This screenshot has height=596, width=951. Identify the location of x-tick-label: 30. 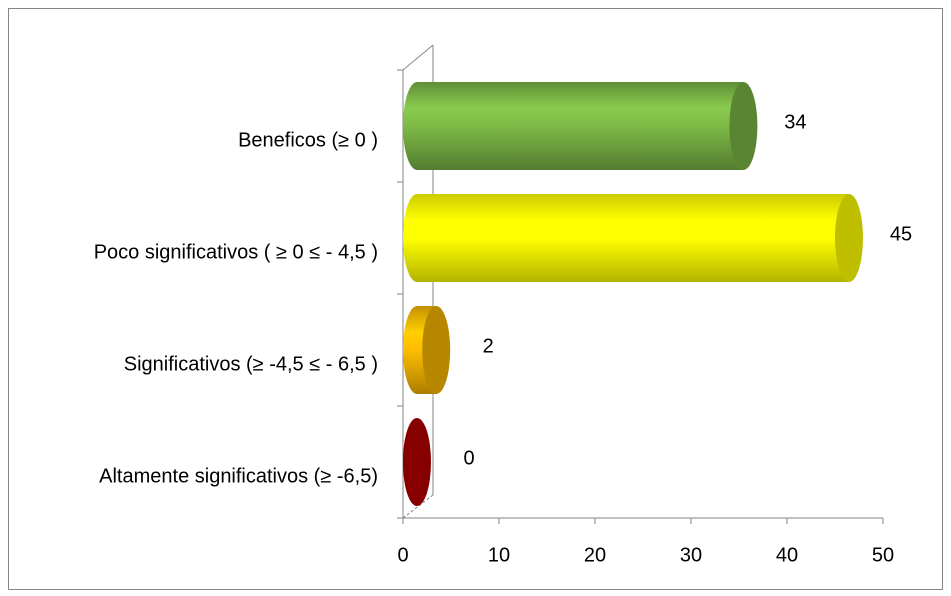
(691, 555).